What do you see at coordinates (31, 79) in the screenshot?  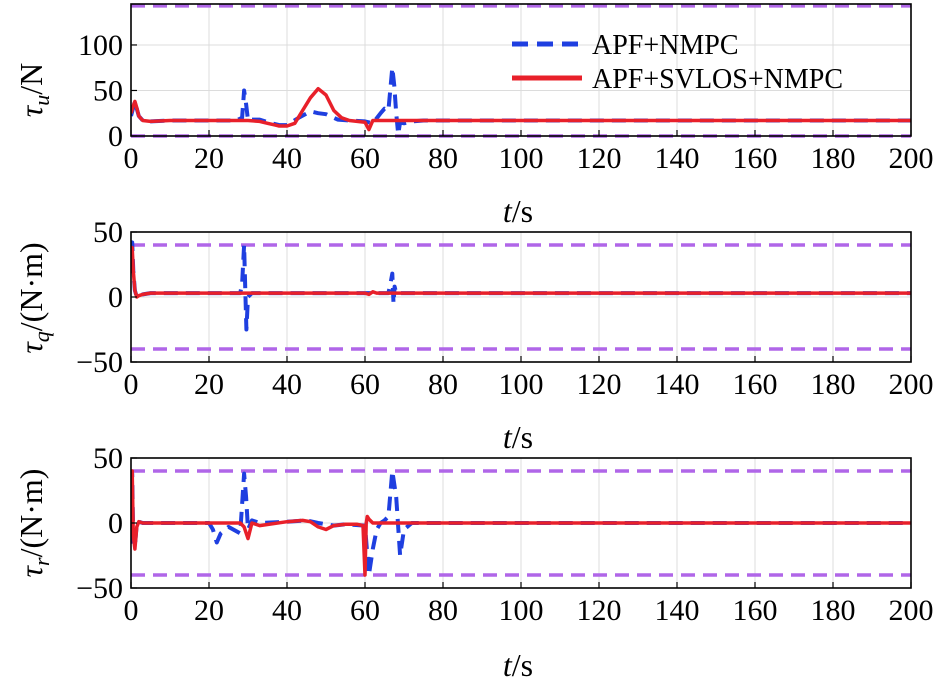 I see `ylabel-unit: /N` at bounding box center [31, 79].